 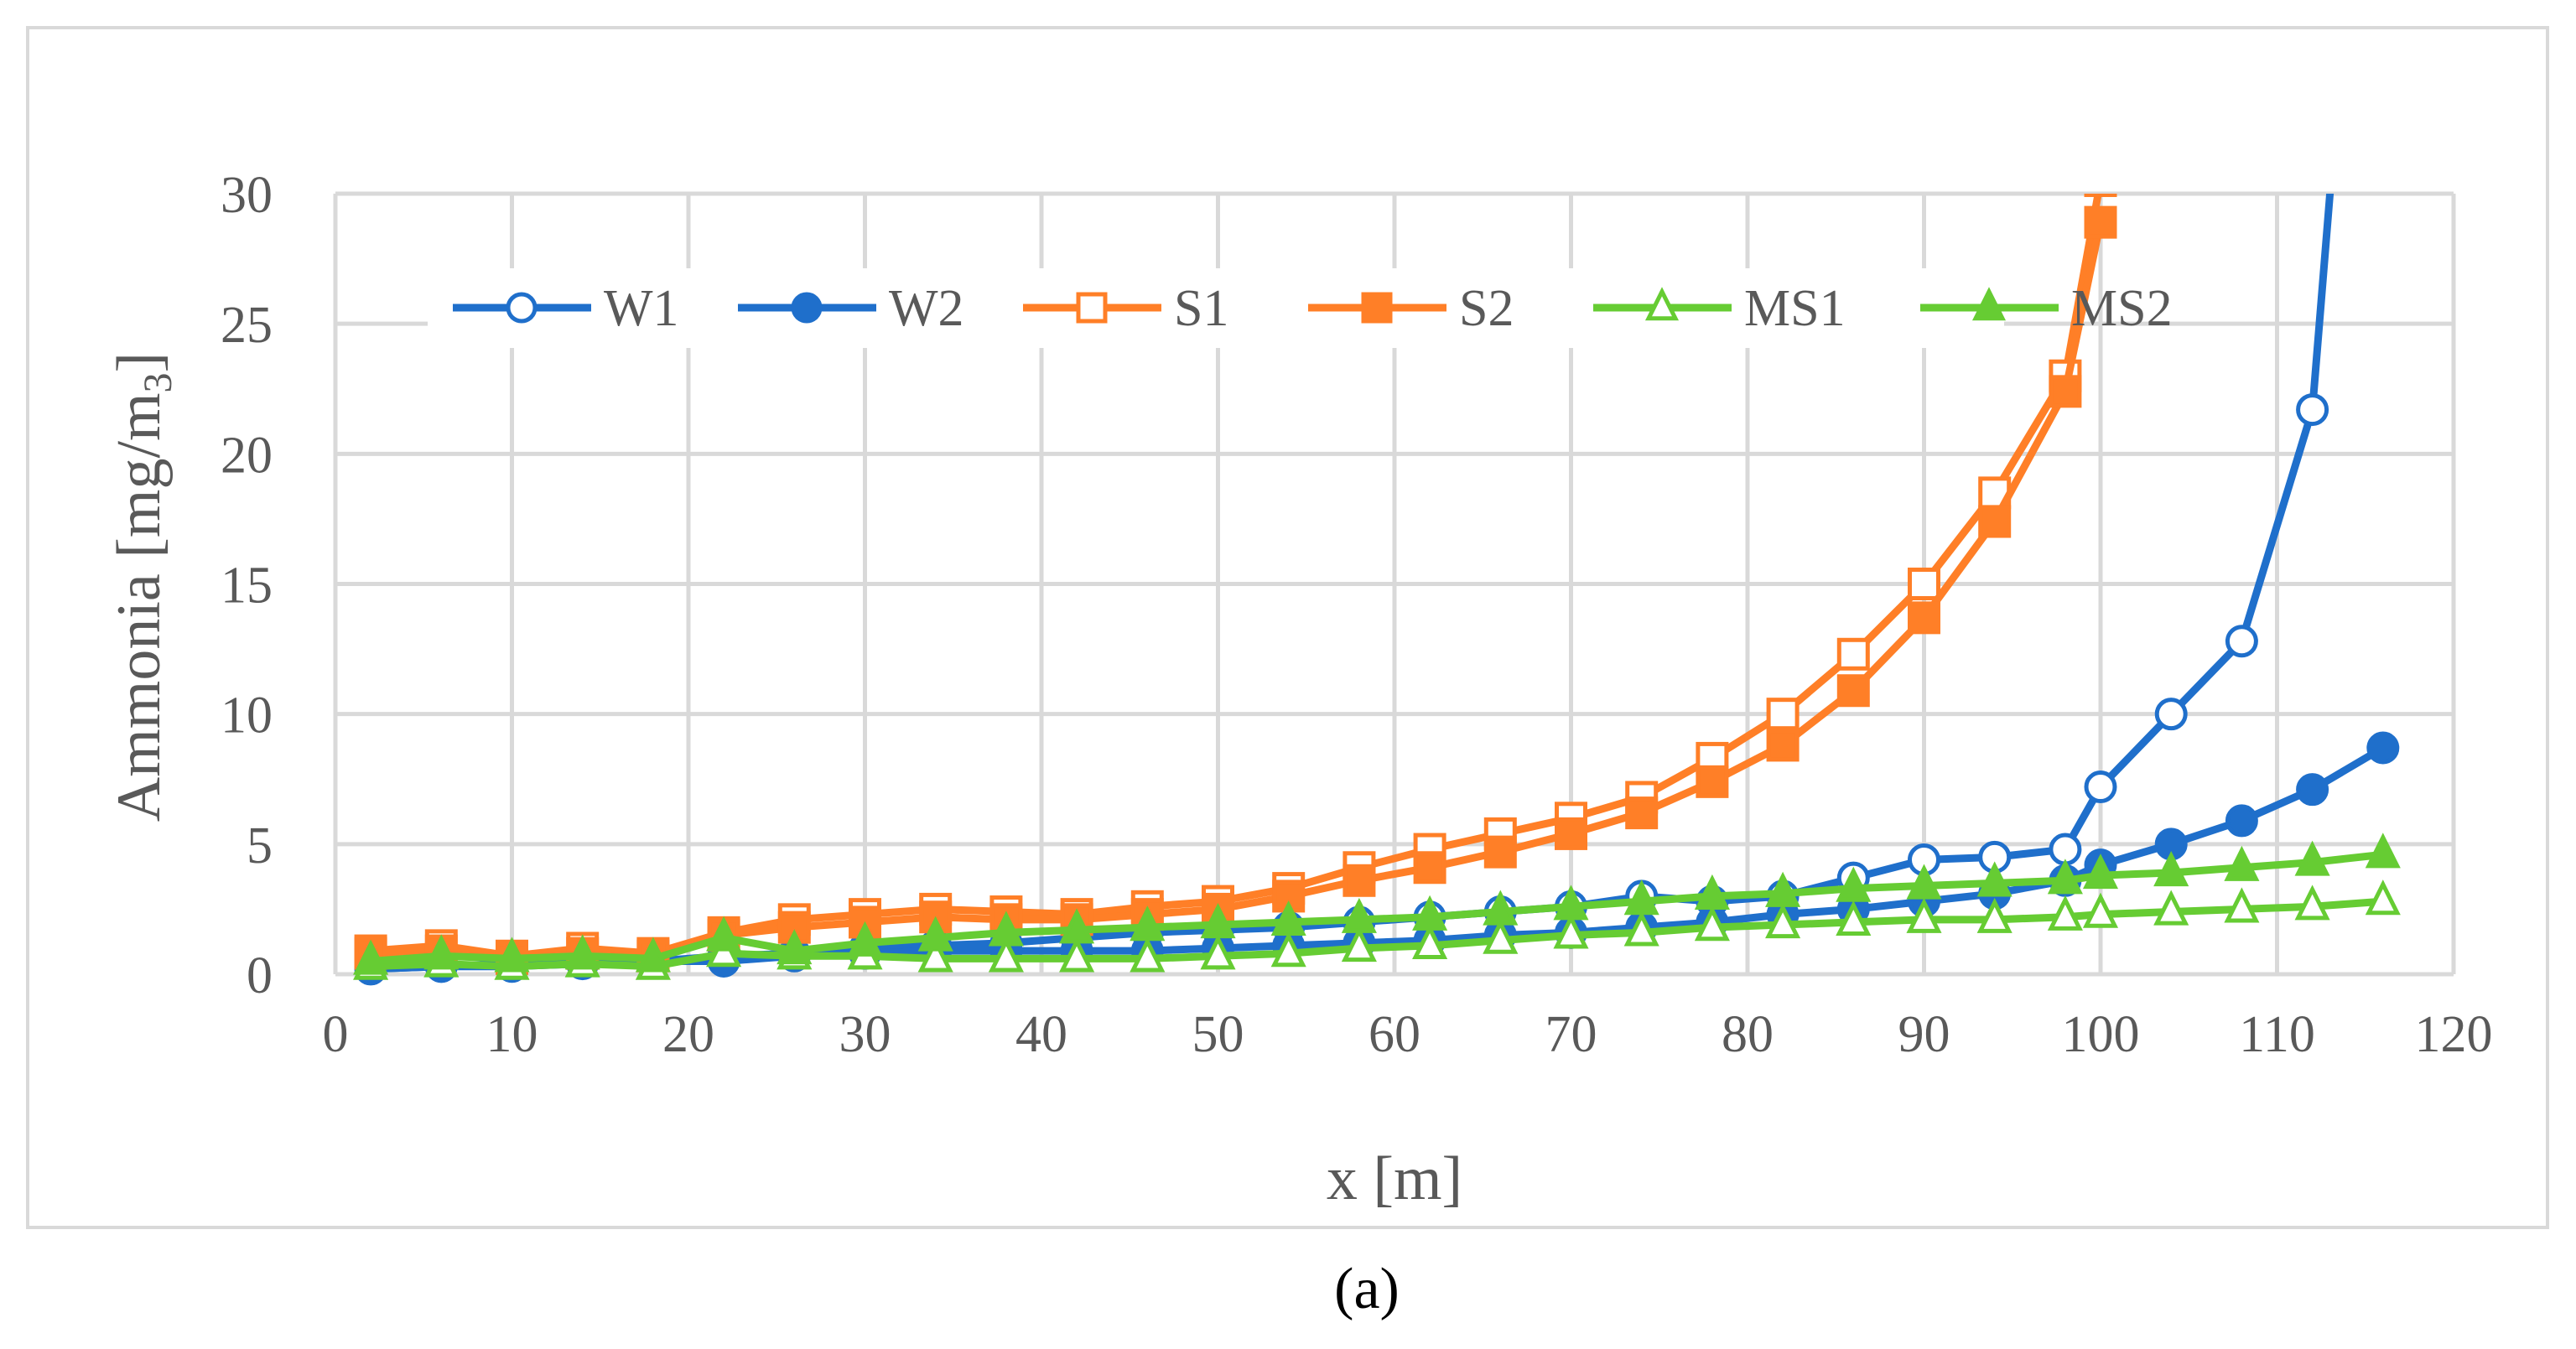 What do you see at coordinates (851, 308) in the screenshot?
I see `legend-item-w2: W2` at bounding box center [851, 308].